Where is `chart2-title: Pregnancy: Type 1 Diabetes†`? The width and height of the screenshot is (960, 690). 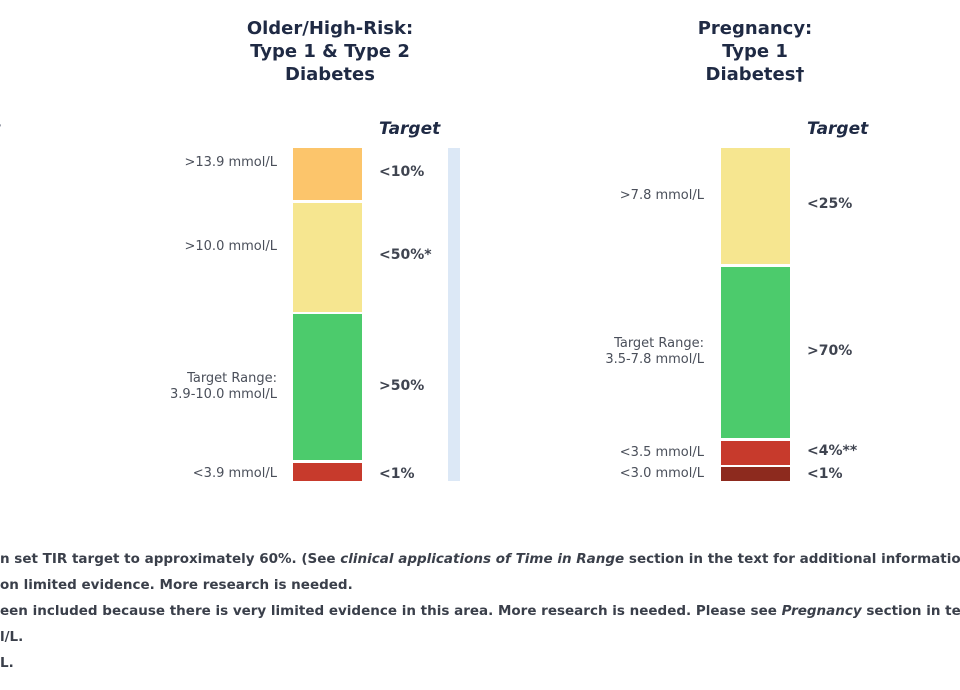
chart2-title: Pregnancy: Type 1 Diabetes† is located at coordinates (755, 51).